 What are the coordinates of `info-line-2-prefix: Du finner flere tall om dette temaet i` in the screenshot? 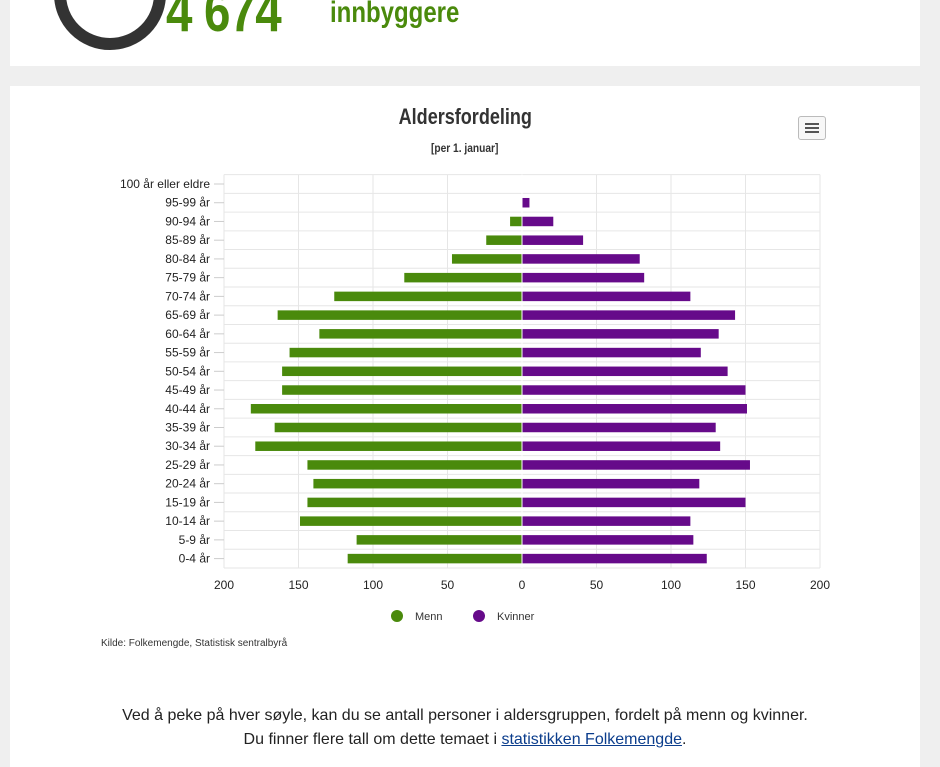 It's located at (372, 739).